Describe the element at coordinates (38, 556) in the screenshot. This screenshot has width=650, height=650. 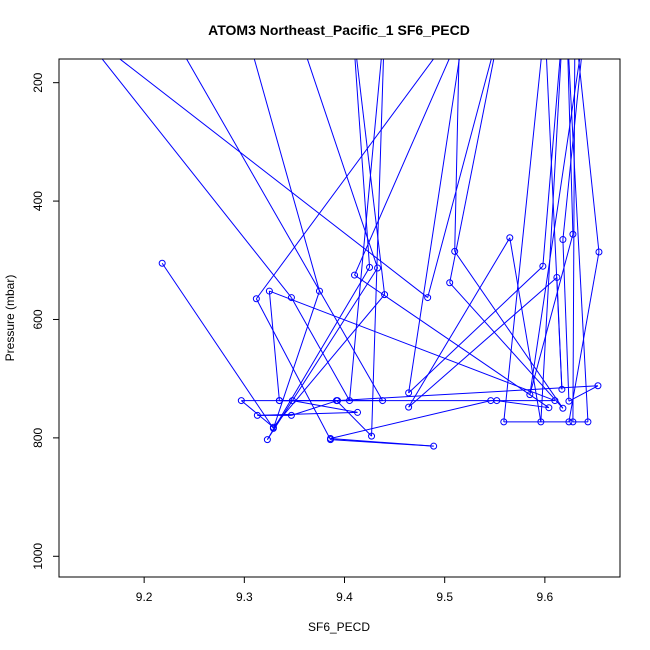
I see `y-tick-label: 1000` at that location.